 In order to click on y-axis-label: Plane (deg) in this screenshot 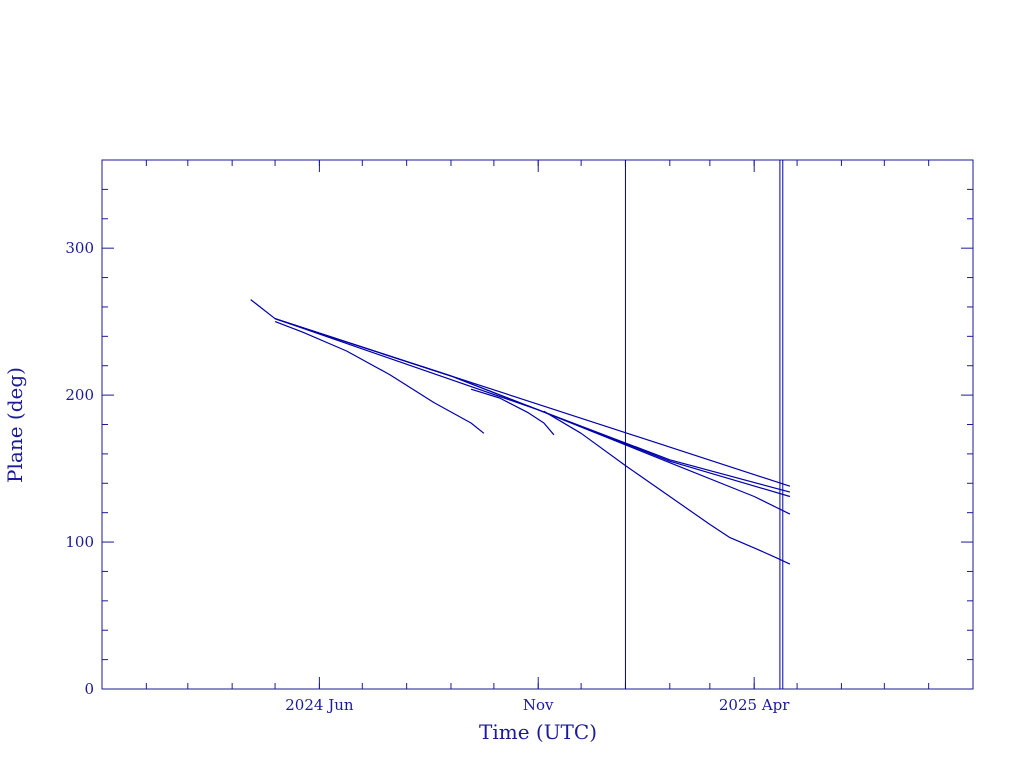, I will do `click(15, 425)`.